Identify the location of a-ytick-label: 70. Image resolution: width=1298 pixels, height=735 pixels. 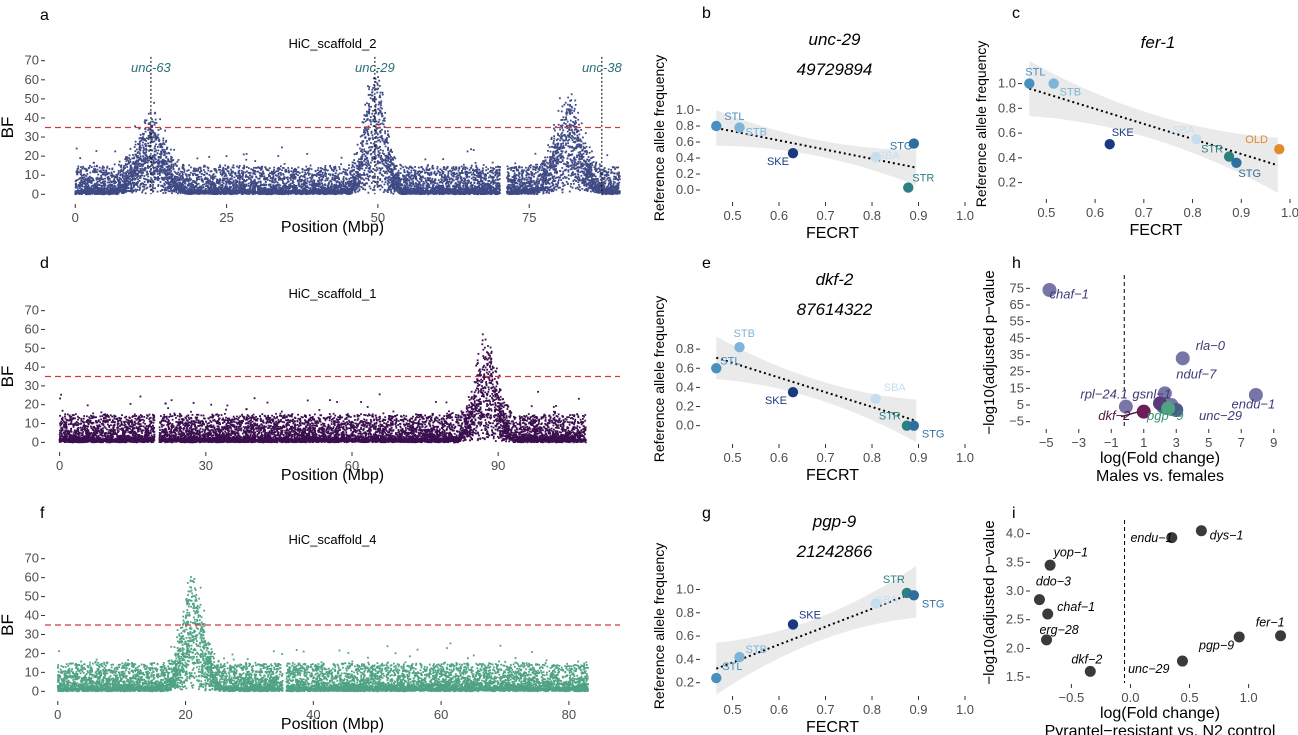
(32, 60).